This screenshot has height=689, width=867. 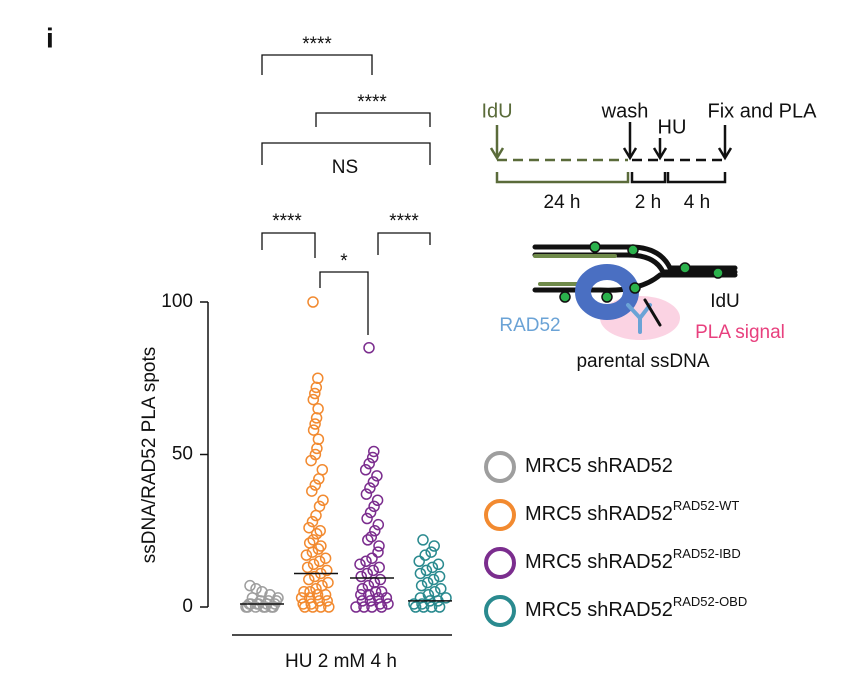 What do you see at coordinates (529, 325) in the screenshot?
I see `rad52-label: RAD52` at bounding box center [529, 325].